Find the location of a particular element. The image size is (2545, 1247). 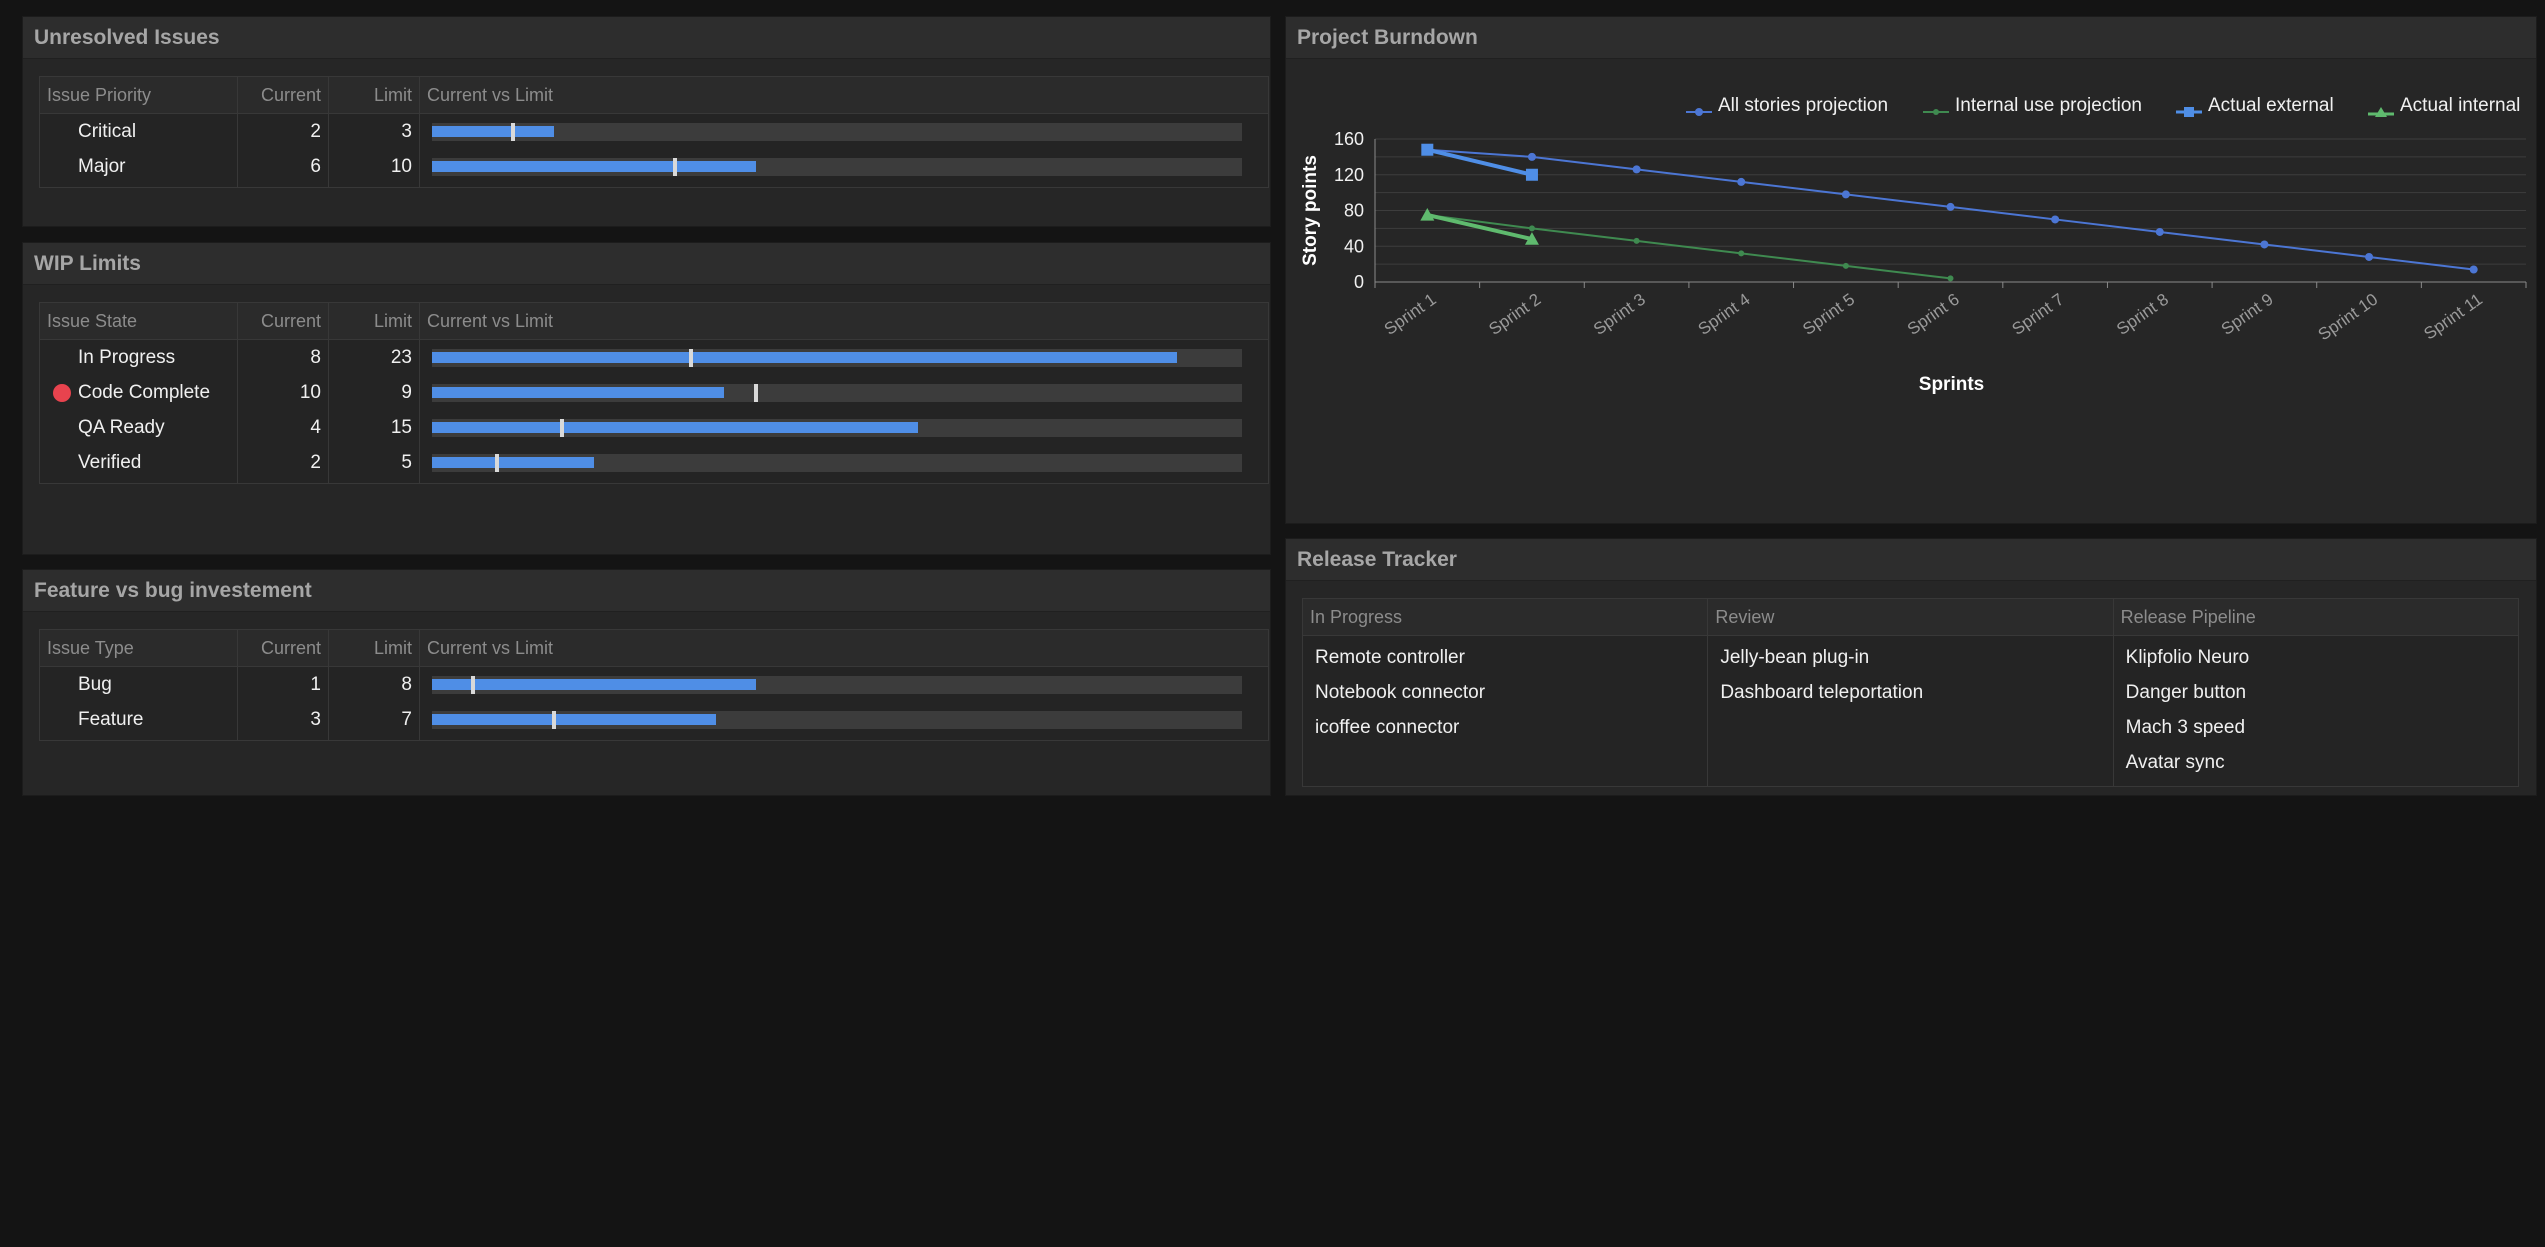

column-header-priority: Issue Priority is located at coordinates (138, 95).